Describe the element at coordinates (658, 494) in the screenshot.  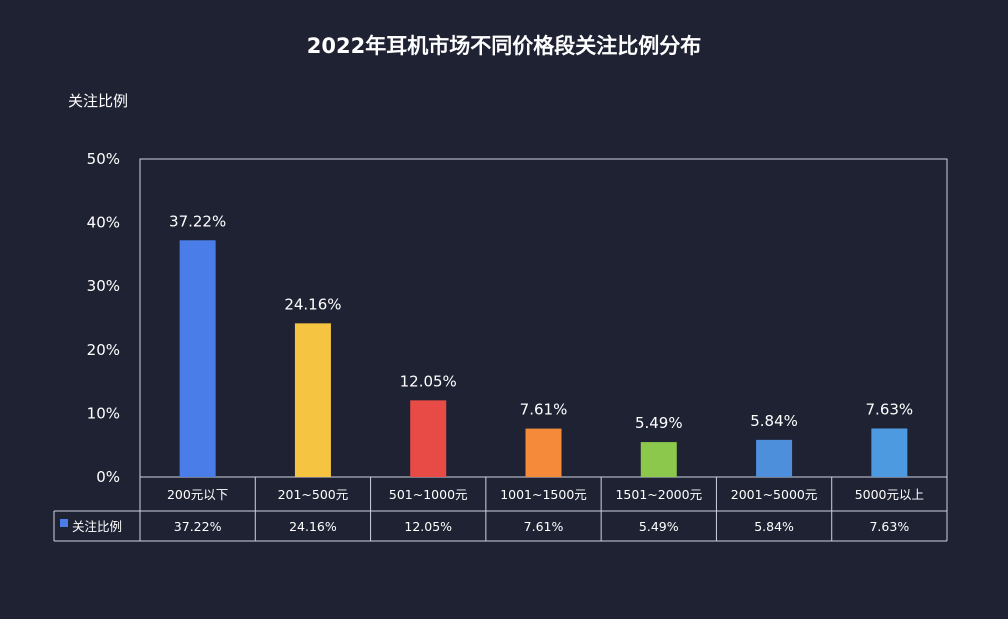
I see `category-label: 1501~2000元` at that location.